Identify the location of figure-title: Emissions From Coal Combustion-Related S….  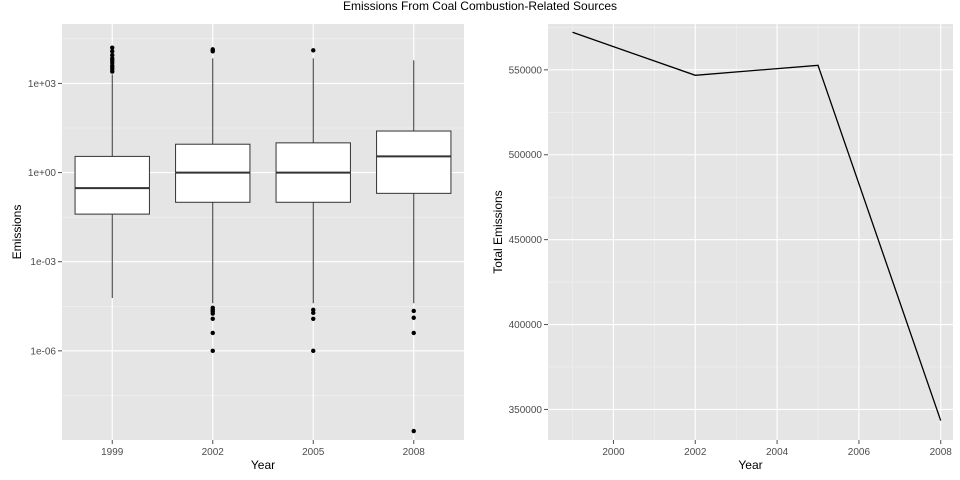
(480, 6).